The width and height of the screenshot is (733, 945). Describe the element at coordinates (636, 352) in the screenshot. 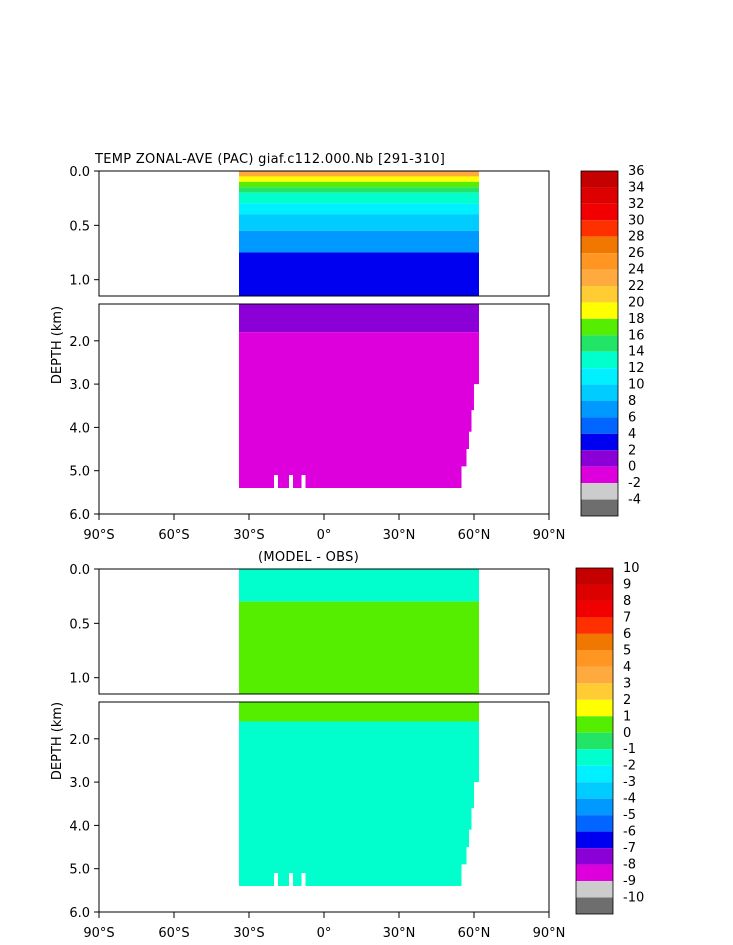

I see `colorbar-label: 14` at that location.